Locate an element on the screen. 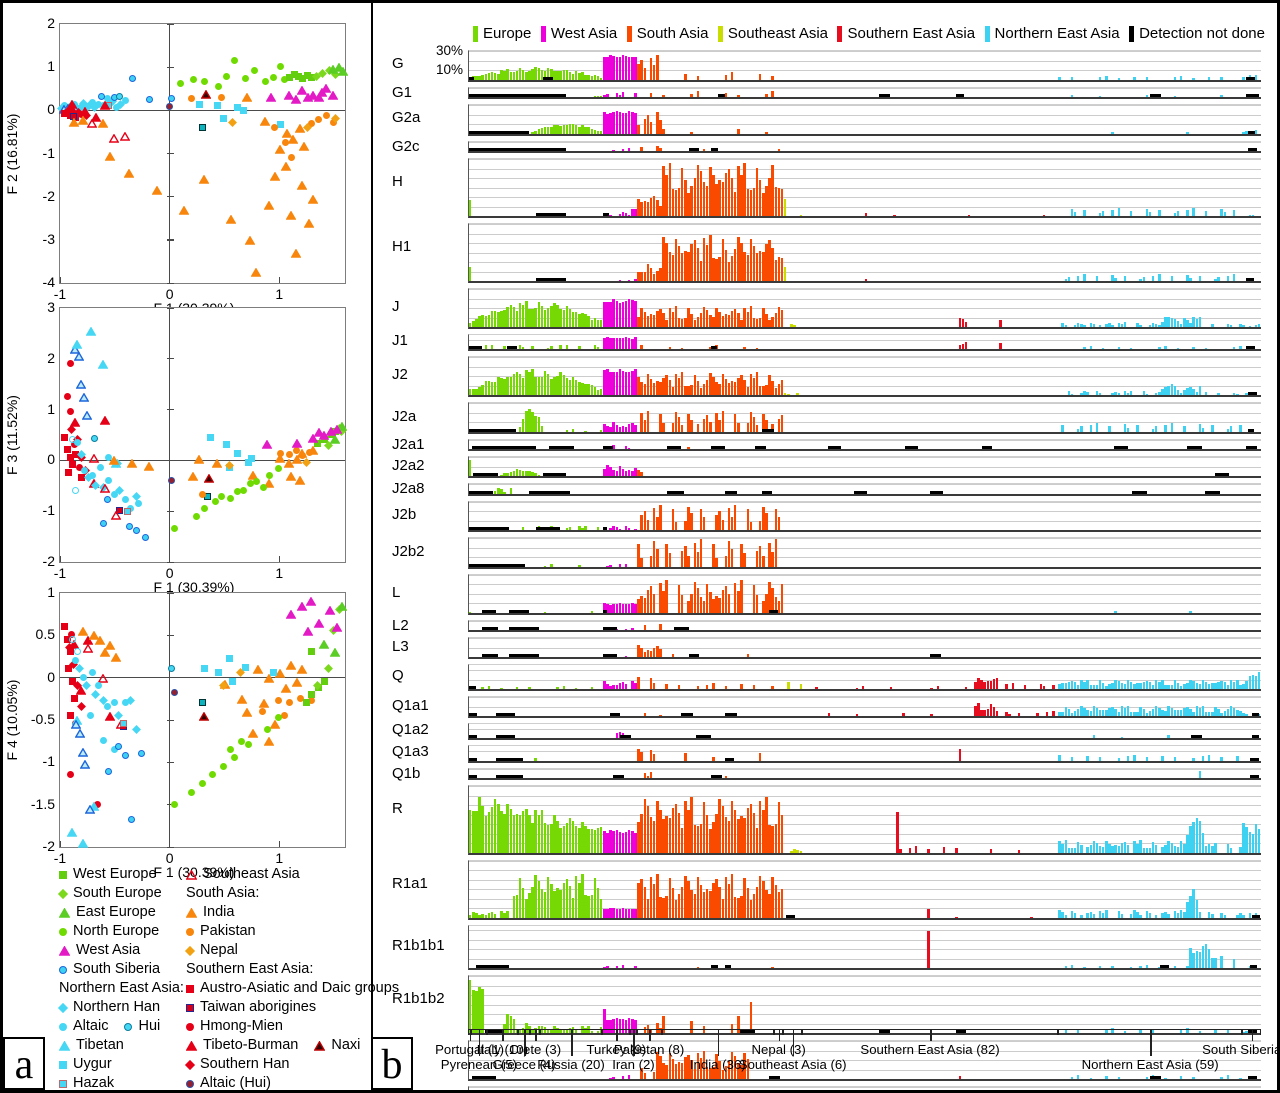  ee-marker is located at coordinates (64, 912).